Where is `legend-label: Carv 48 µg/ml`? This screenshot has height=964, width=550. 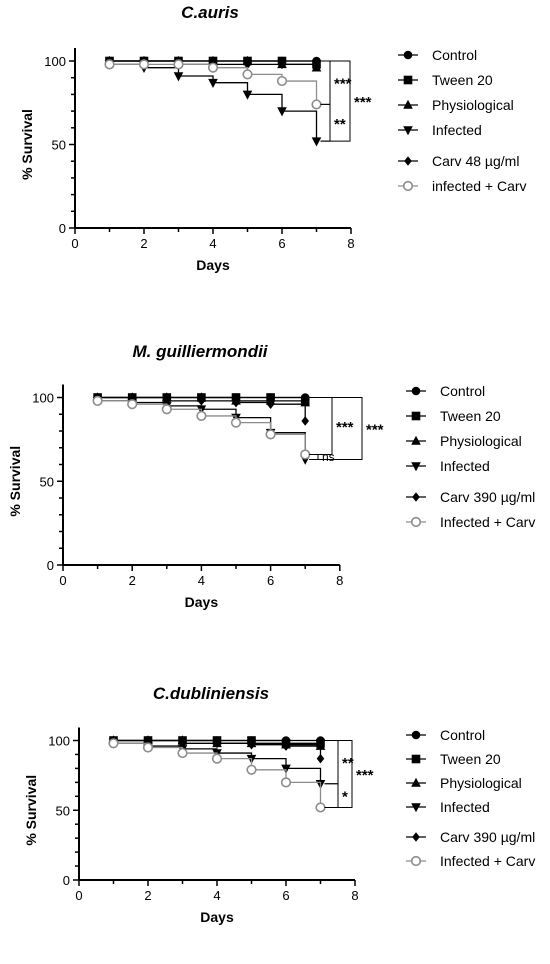
legend-label: Carv 48 µg/ml is located at coordinates (475, 161).